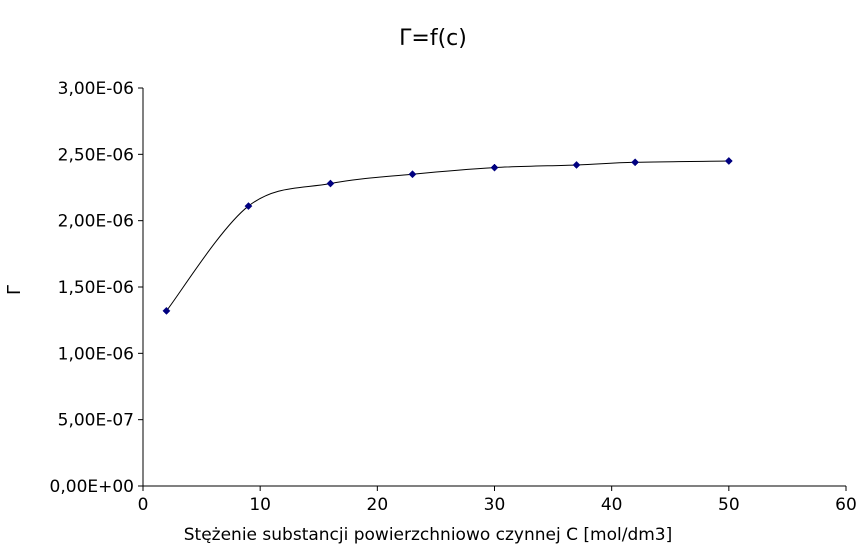 Image resolution: width=866 pixels, height=548 pixels. I want to click on x-tick-label: 30, so click(495, 505).